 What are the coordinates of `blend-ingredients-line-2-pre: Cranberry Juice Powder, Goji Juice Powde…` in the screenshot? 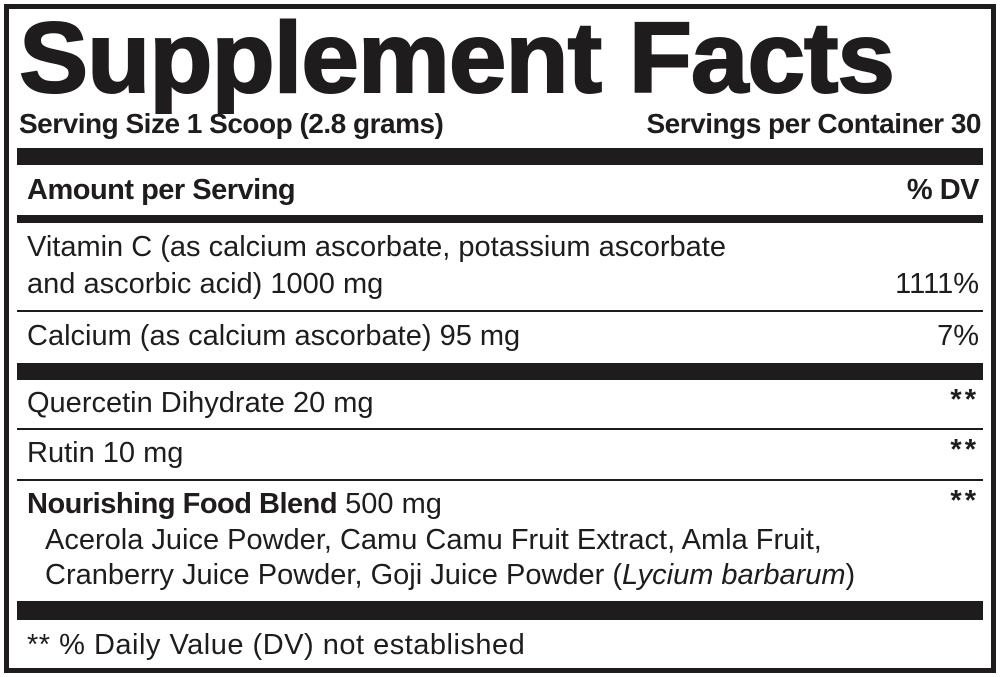 It's located at (334, 575).